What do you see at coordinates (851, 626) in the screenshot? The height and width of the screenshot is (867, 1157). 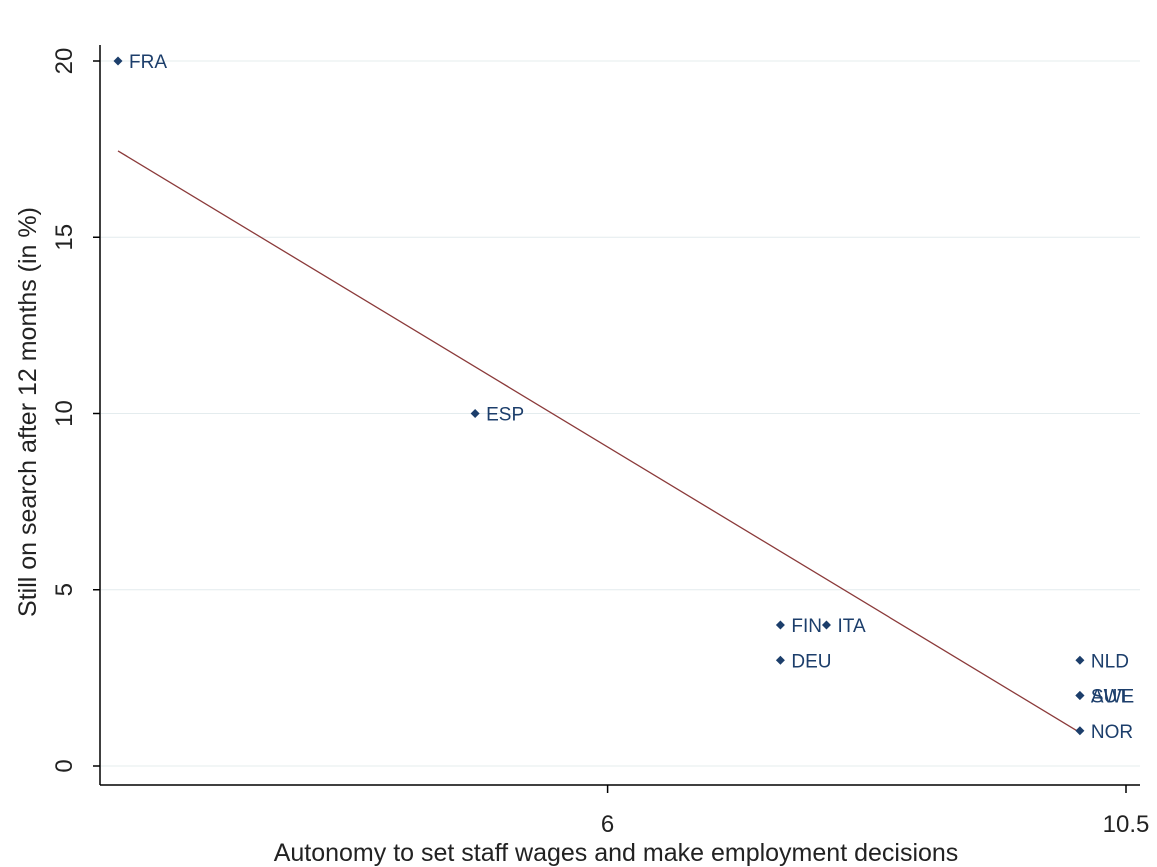 I see `point-label-ita: ITA` at bounding box center [851, 626].